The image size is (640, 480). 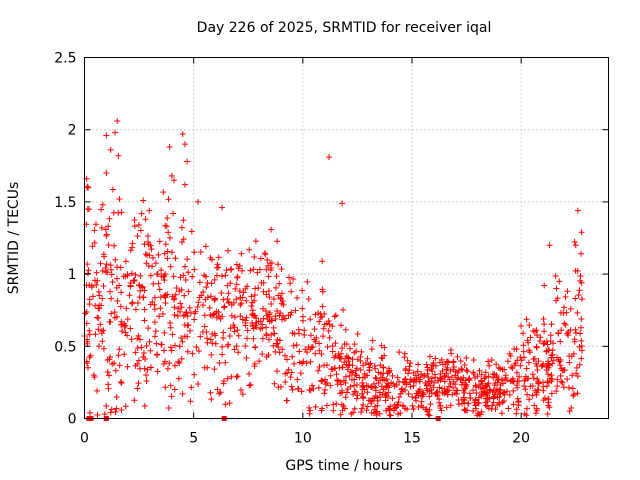 What do you see at coordinates (72, 131) in the screenshot?
I see `y-tick-label: 2` at bounding box center [72, 131].